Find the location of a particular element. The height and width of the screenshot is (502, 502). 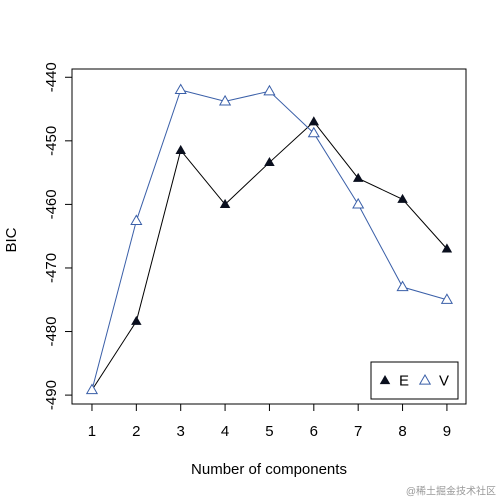

y-tick-label: -490 is located at coordinates (51, 395).